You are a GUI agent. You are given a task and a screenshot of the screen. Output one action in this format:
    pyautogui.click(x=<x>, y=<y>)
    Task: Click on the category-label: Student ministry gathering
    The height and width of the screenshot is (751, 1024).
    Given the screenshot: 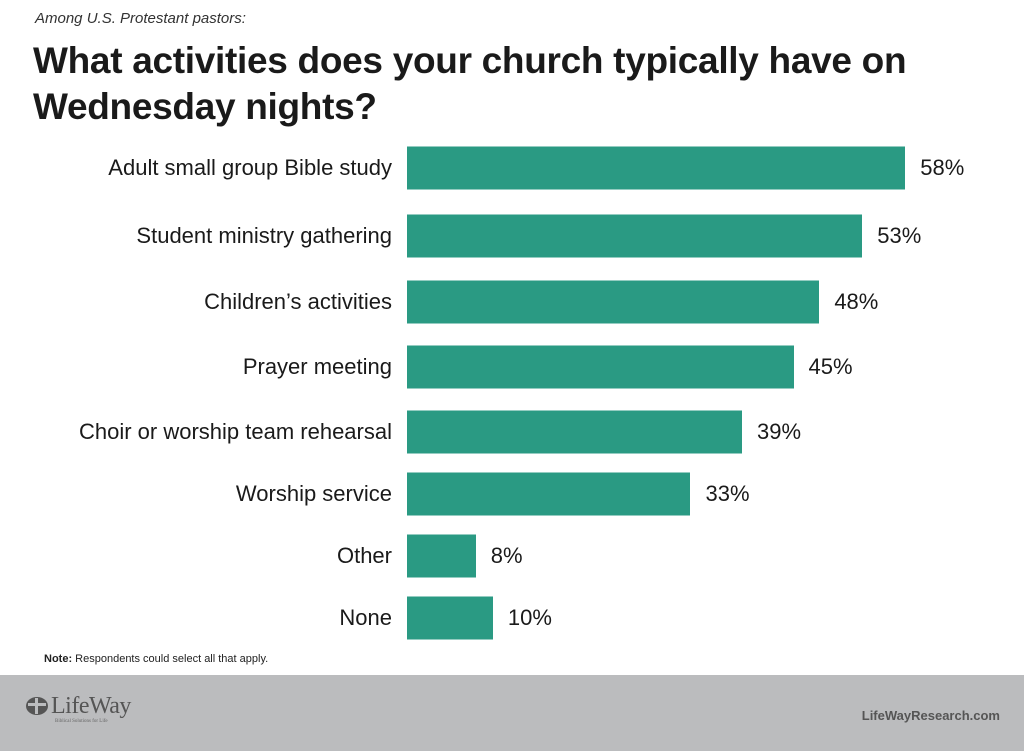 What is the action you would take?
    pyautogui.click(x=264, y=235)
    